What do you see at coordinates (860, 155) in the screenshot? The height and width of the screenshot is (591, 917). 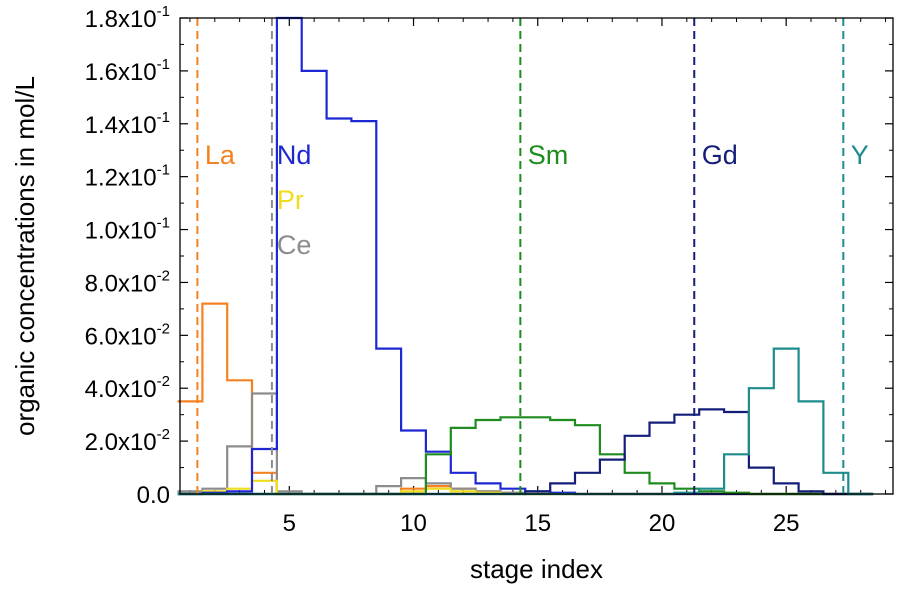 I see `annotation-y: Y` at bounding box center [860, 155].